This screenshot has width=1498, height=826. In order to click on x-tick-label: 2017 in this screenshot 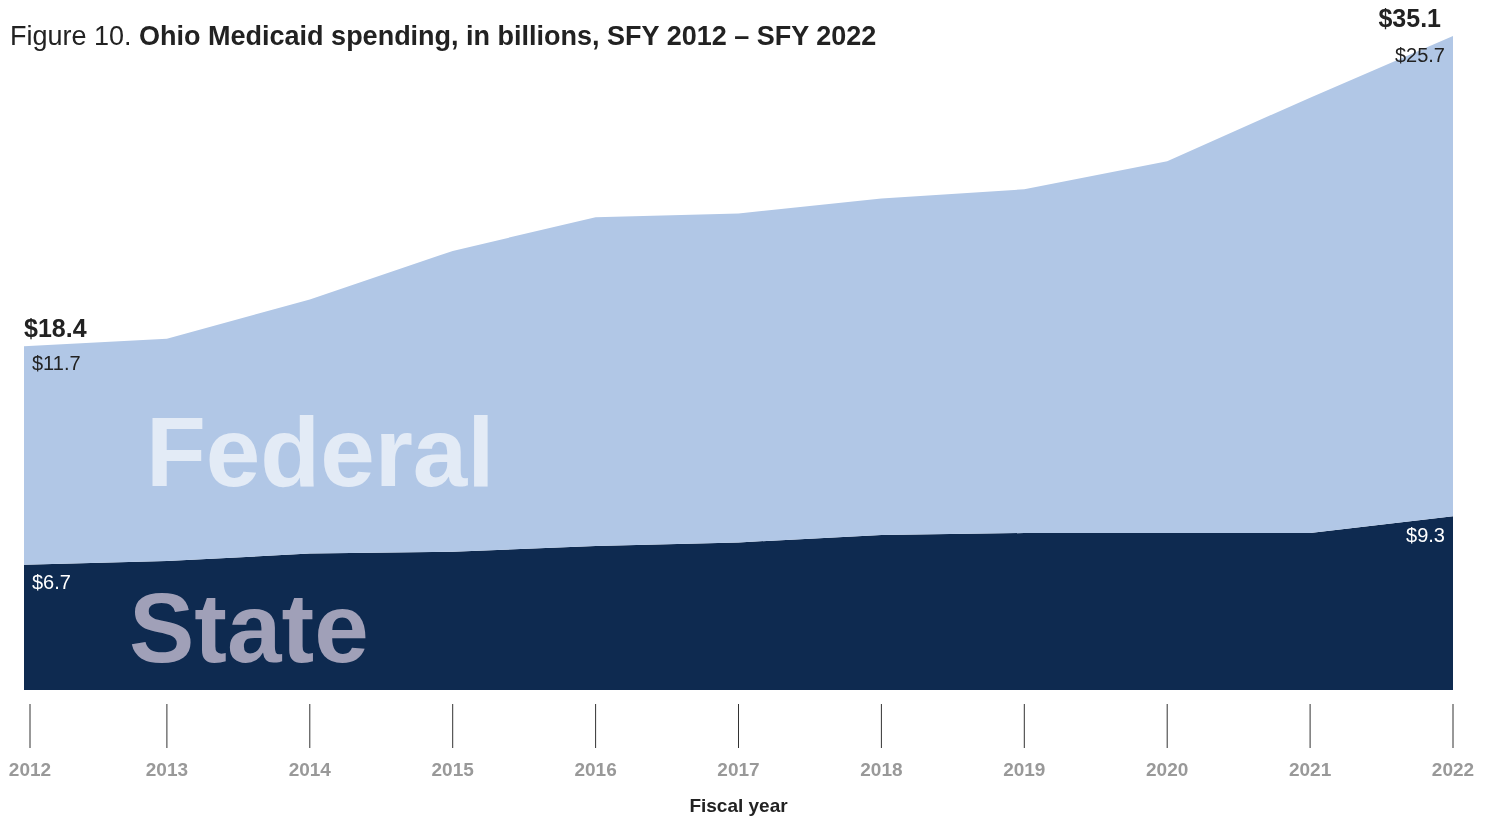, I will do `click(738, 769)`.